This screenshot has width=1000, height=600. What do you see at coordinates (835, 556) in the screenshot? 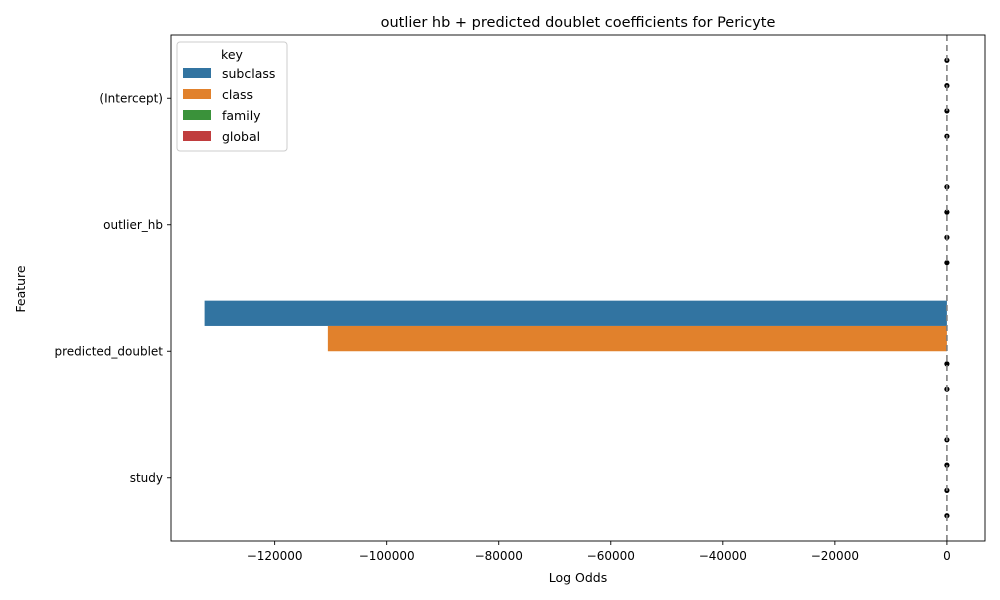
I see `x-tick-label: −20000` at bounding box center [835, 556].